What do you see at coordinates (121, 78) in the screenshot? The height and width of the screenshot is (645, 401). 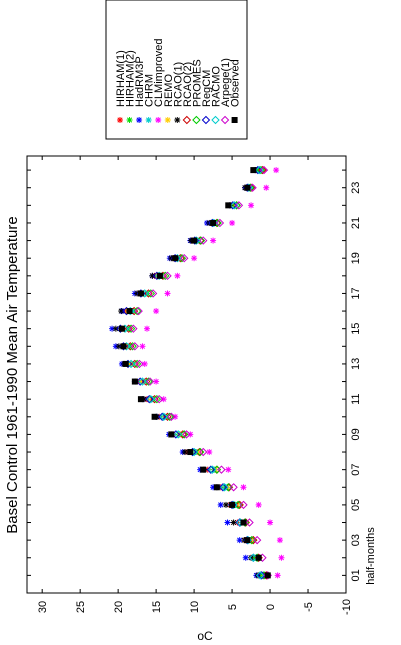 I see `legend-label: HIRHAM(1)` at bounding box center [121, 78].